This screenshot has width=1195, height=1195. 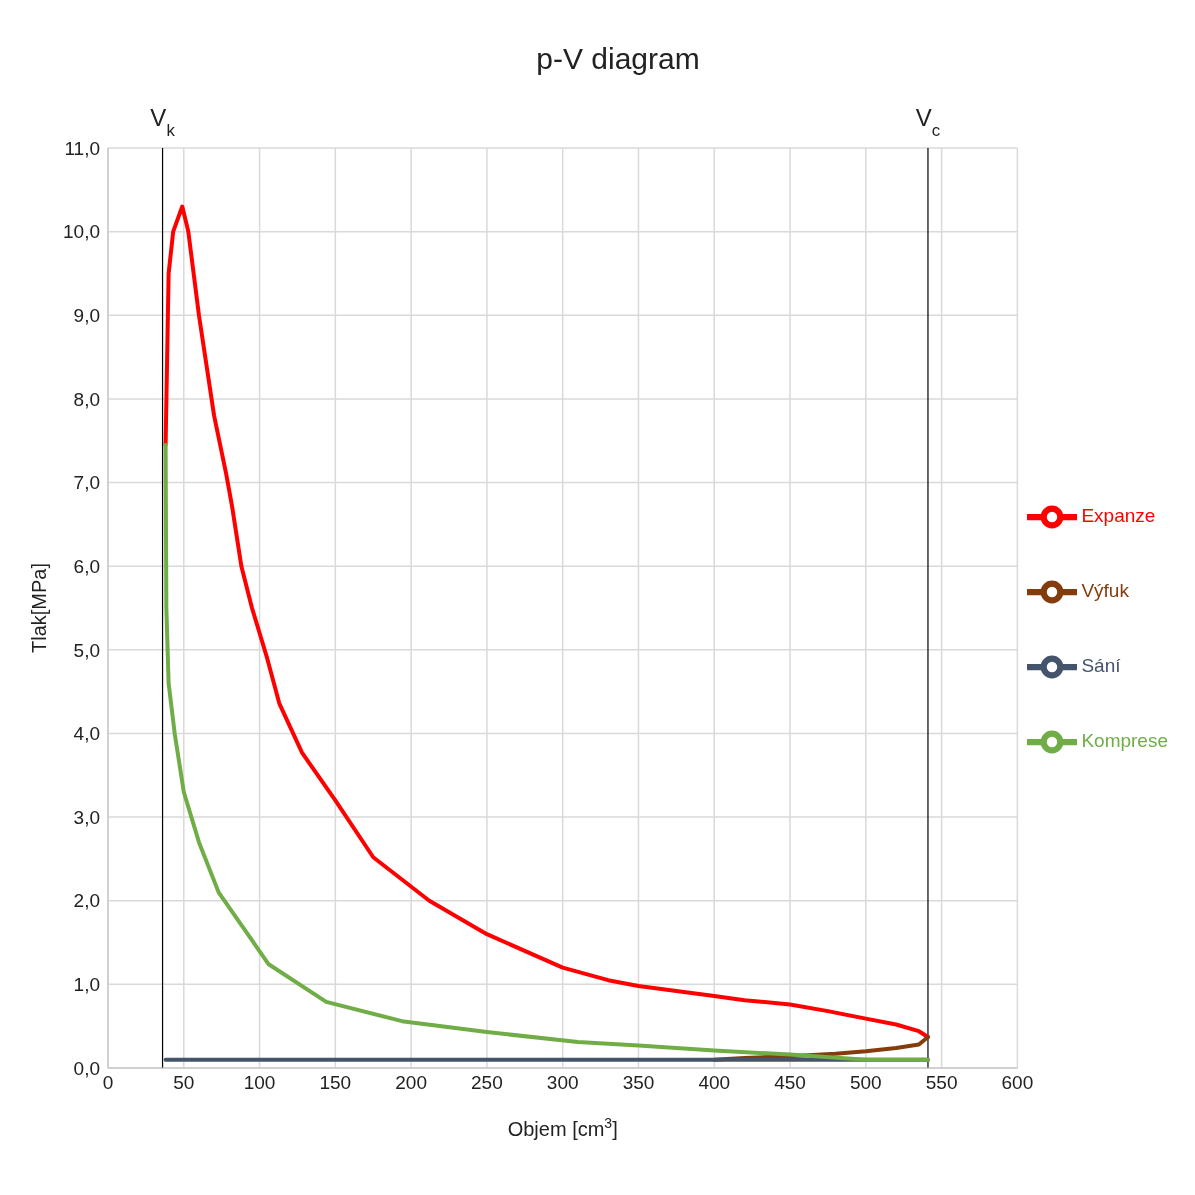 What do you see at coordinates (86, 985) in the screenshot?
I see `y-tick-label: 1,0` at bounding box center [86, 985].